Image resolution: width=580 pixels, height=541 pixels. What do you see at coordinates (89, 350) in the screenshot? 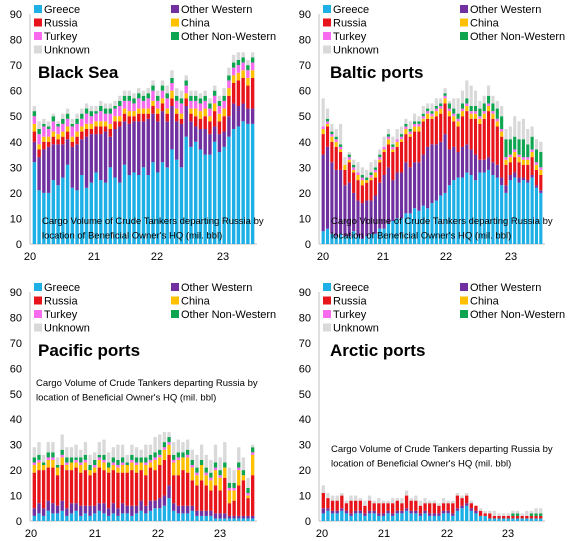
I see `panel-title: Pacific ports` at bounding box center [89, 350].